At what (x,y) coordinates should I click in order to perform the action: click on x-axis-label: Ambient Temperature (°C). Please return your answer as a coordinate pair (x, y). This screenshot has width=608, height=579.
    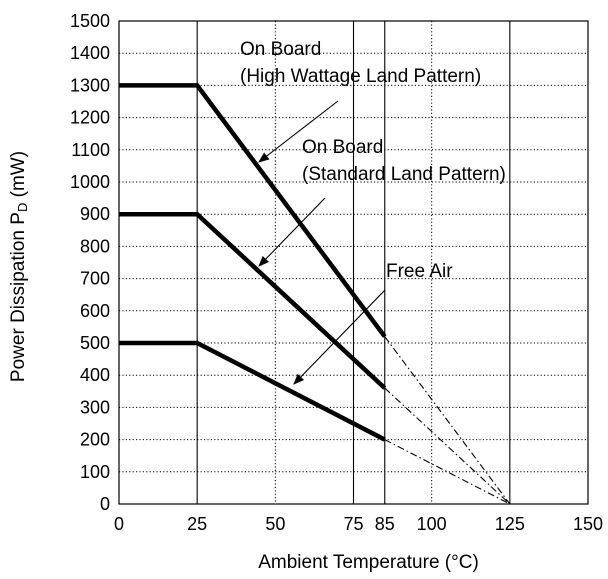
    Looking at the image, I should click on (368, 562).